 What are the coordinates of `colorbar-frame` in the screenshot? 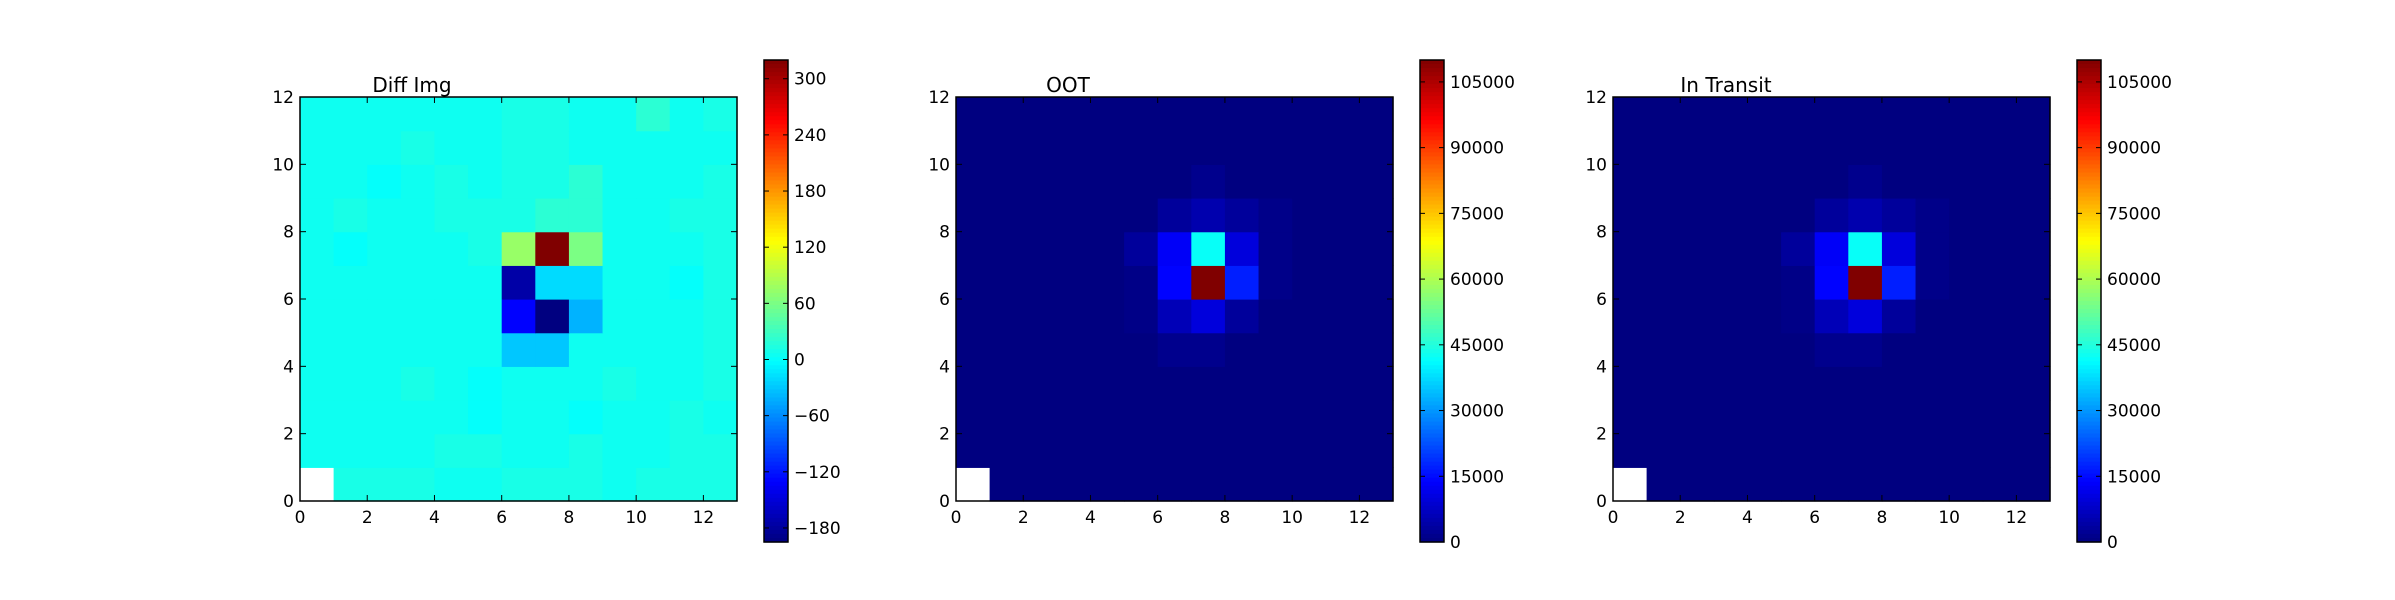 It's located at (1432, 301).